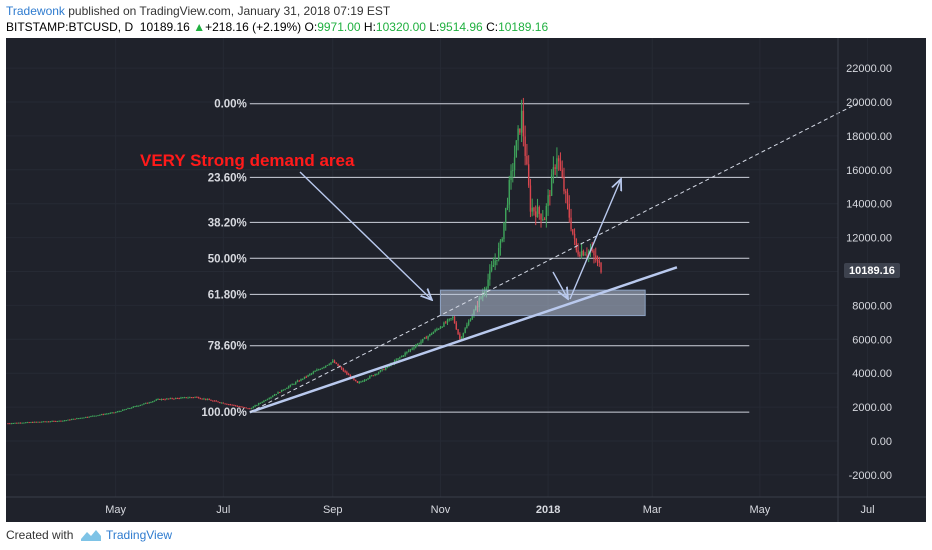 This screenshot has width=932, height=550. What do you see at coordinates (139, 535) in the screenshot?
I see `tradingview-brand-link: TradingView` at bounding box center [139, 535].